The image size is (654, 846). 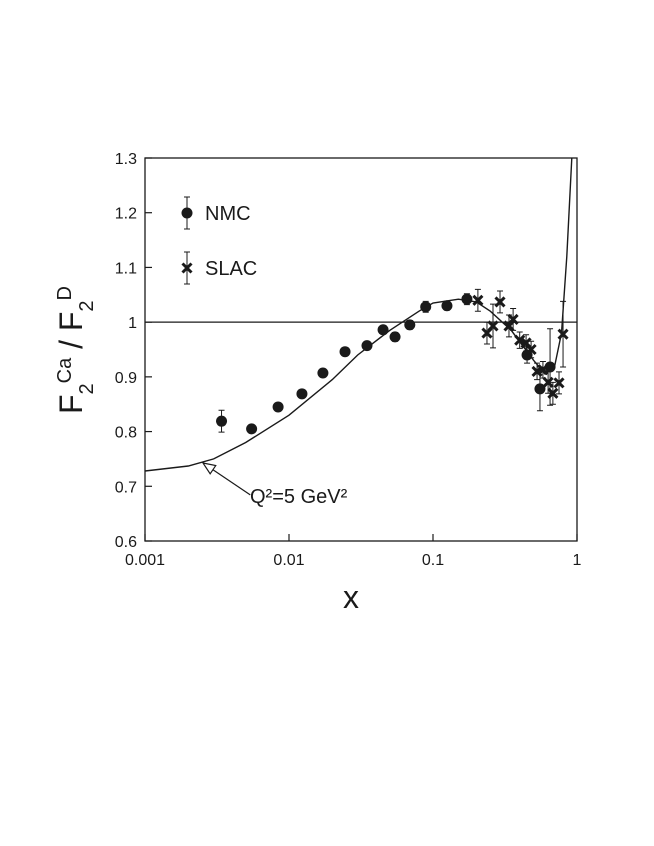 What do you see at coordinates (230, 481) in the screenshot?
I see `arrow-shaft` at bounding box center [230, 481].